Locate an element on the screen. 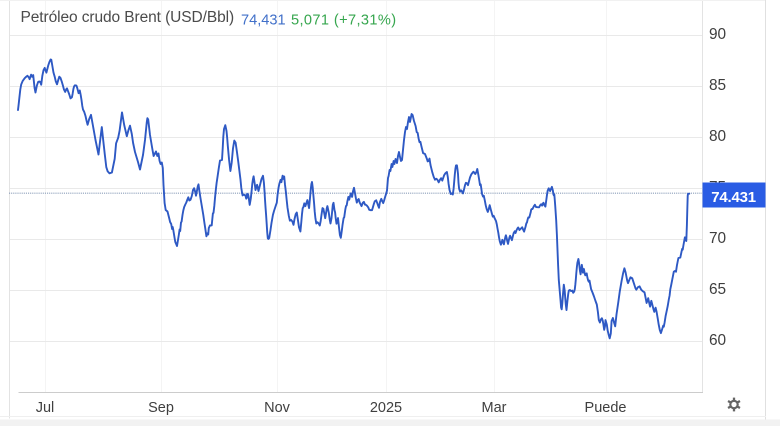  svg-text: 90 is located at coordinates (717, 34).